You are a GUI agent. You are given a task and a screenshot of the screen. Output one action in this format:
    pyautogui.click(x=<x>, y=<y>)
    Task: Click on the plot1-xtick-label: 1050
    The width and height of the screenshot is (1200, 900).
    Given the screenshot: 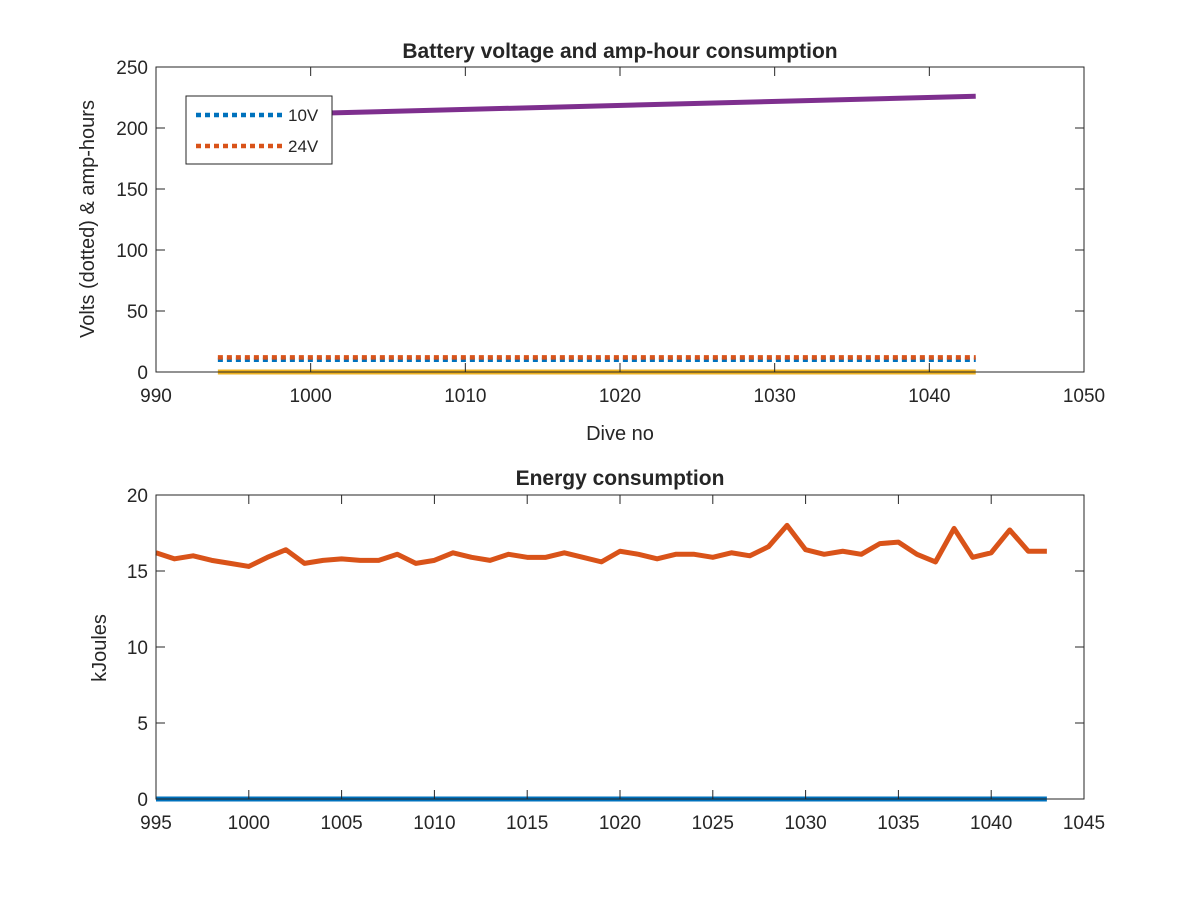 What is the action you would take?
    pyautogui.click(x=1084, y=396)
    